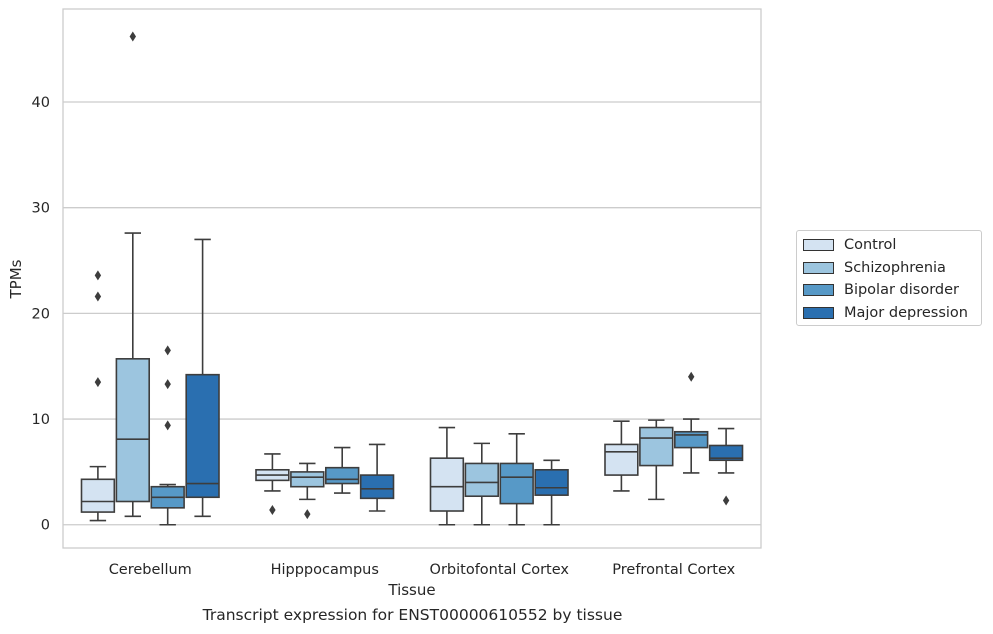 The width and height of the screenshot is (993, 634). Describe the element at coordinates (411, 590) in the screenshot. I see `x-axis-label: Tissue` at that location.